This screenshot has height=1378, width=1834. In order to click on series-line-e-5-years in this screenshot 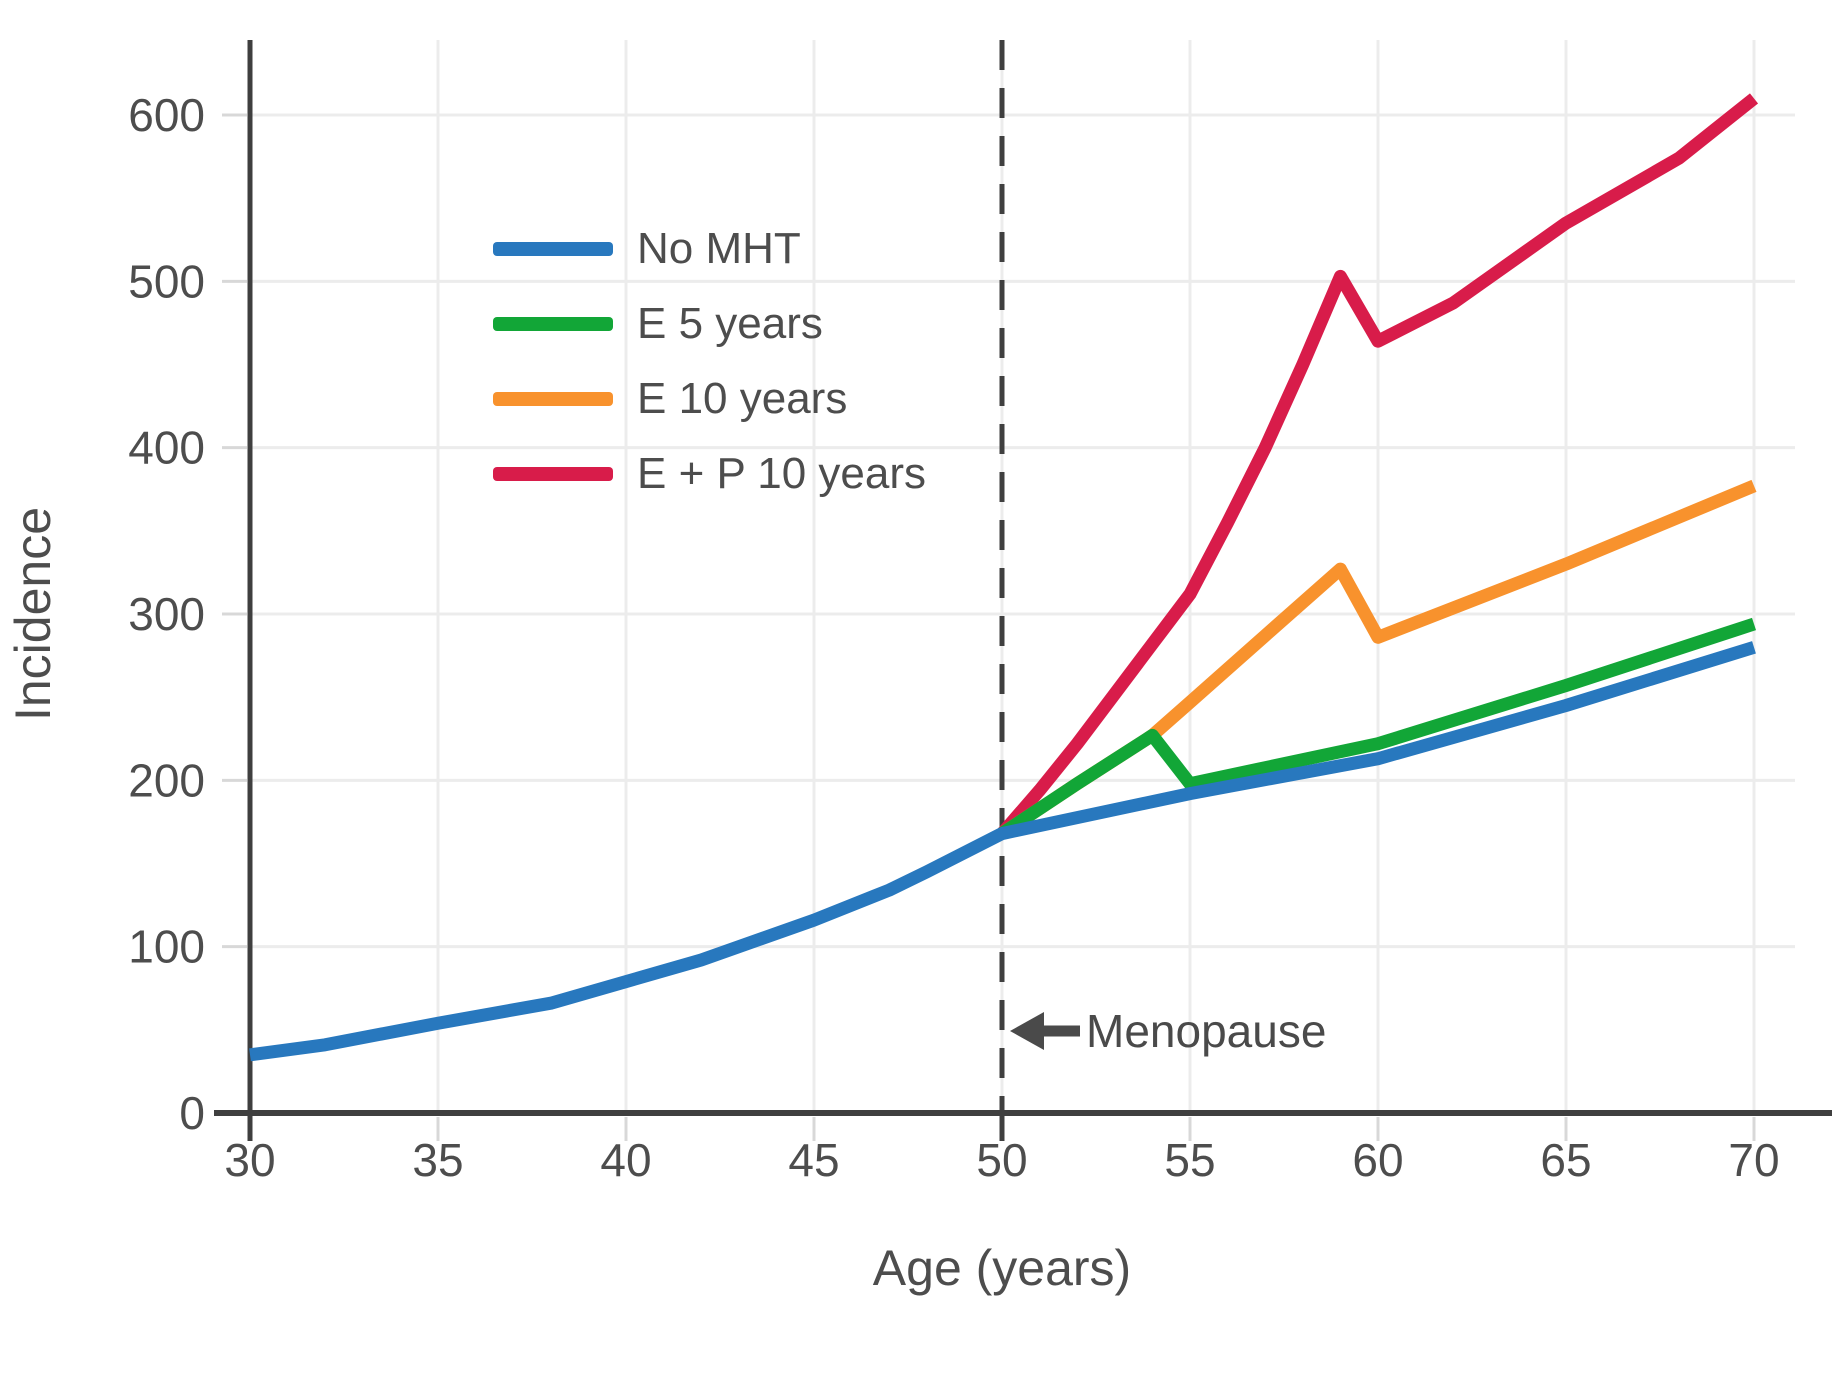, I will do `click(1377, 728)`.